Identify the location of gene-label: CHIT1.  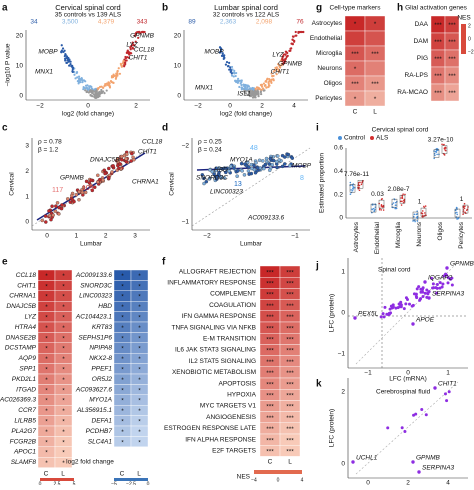
(280, 72).